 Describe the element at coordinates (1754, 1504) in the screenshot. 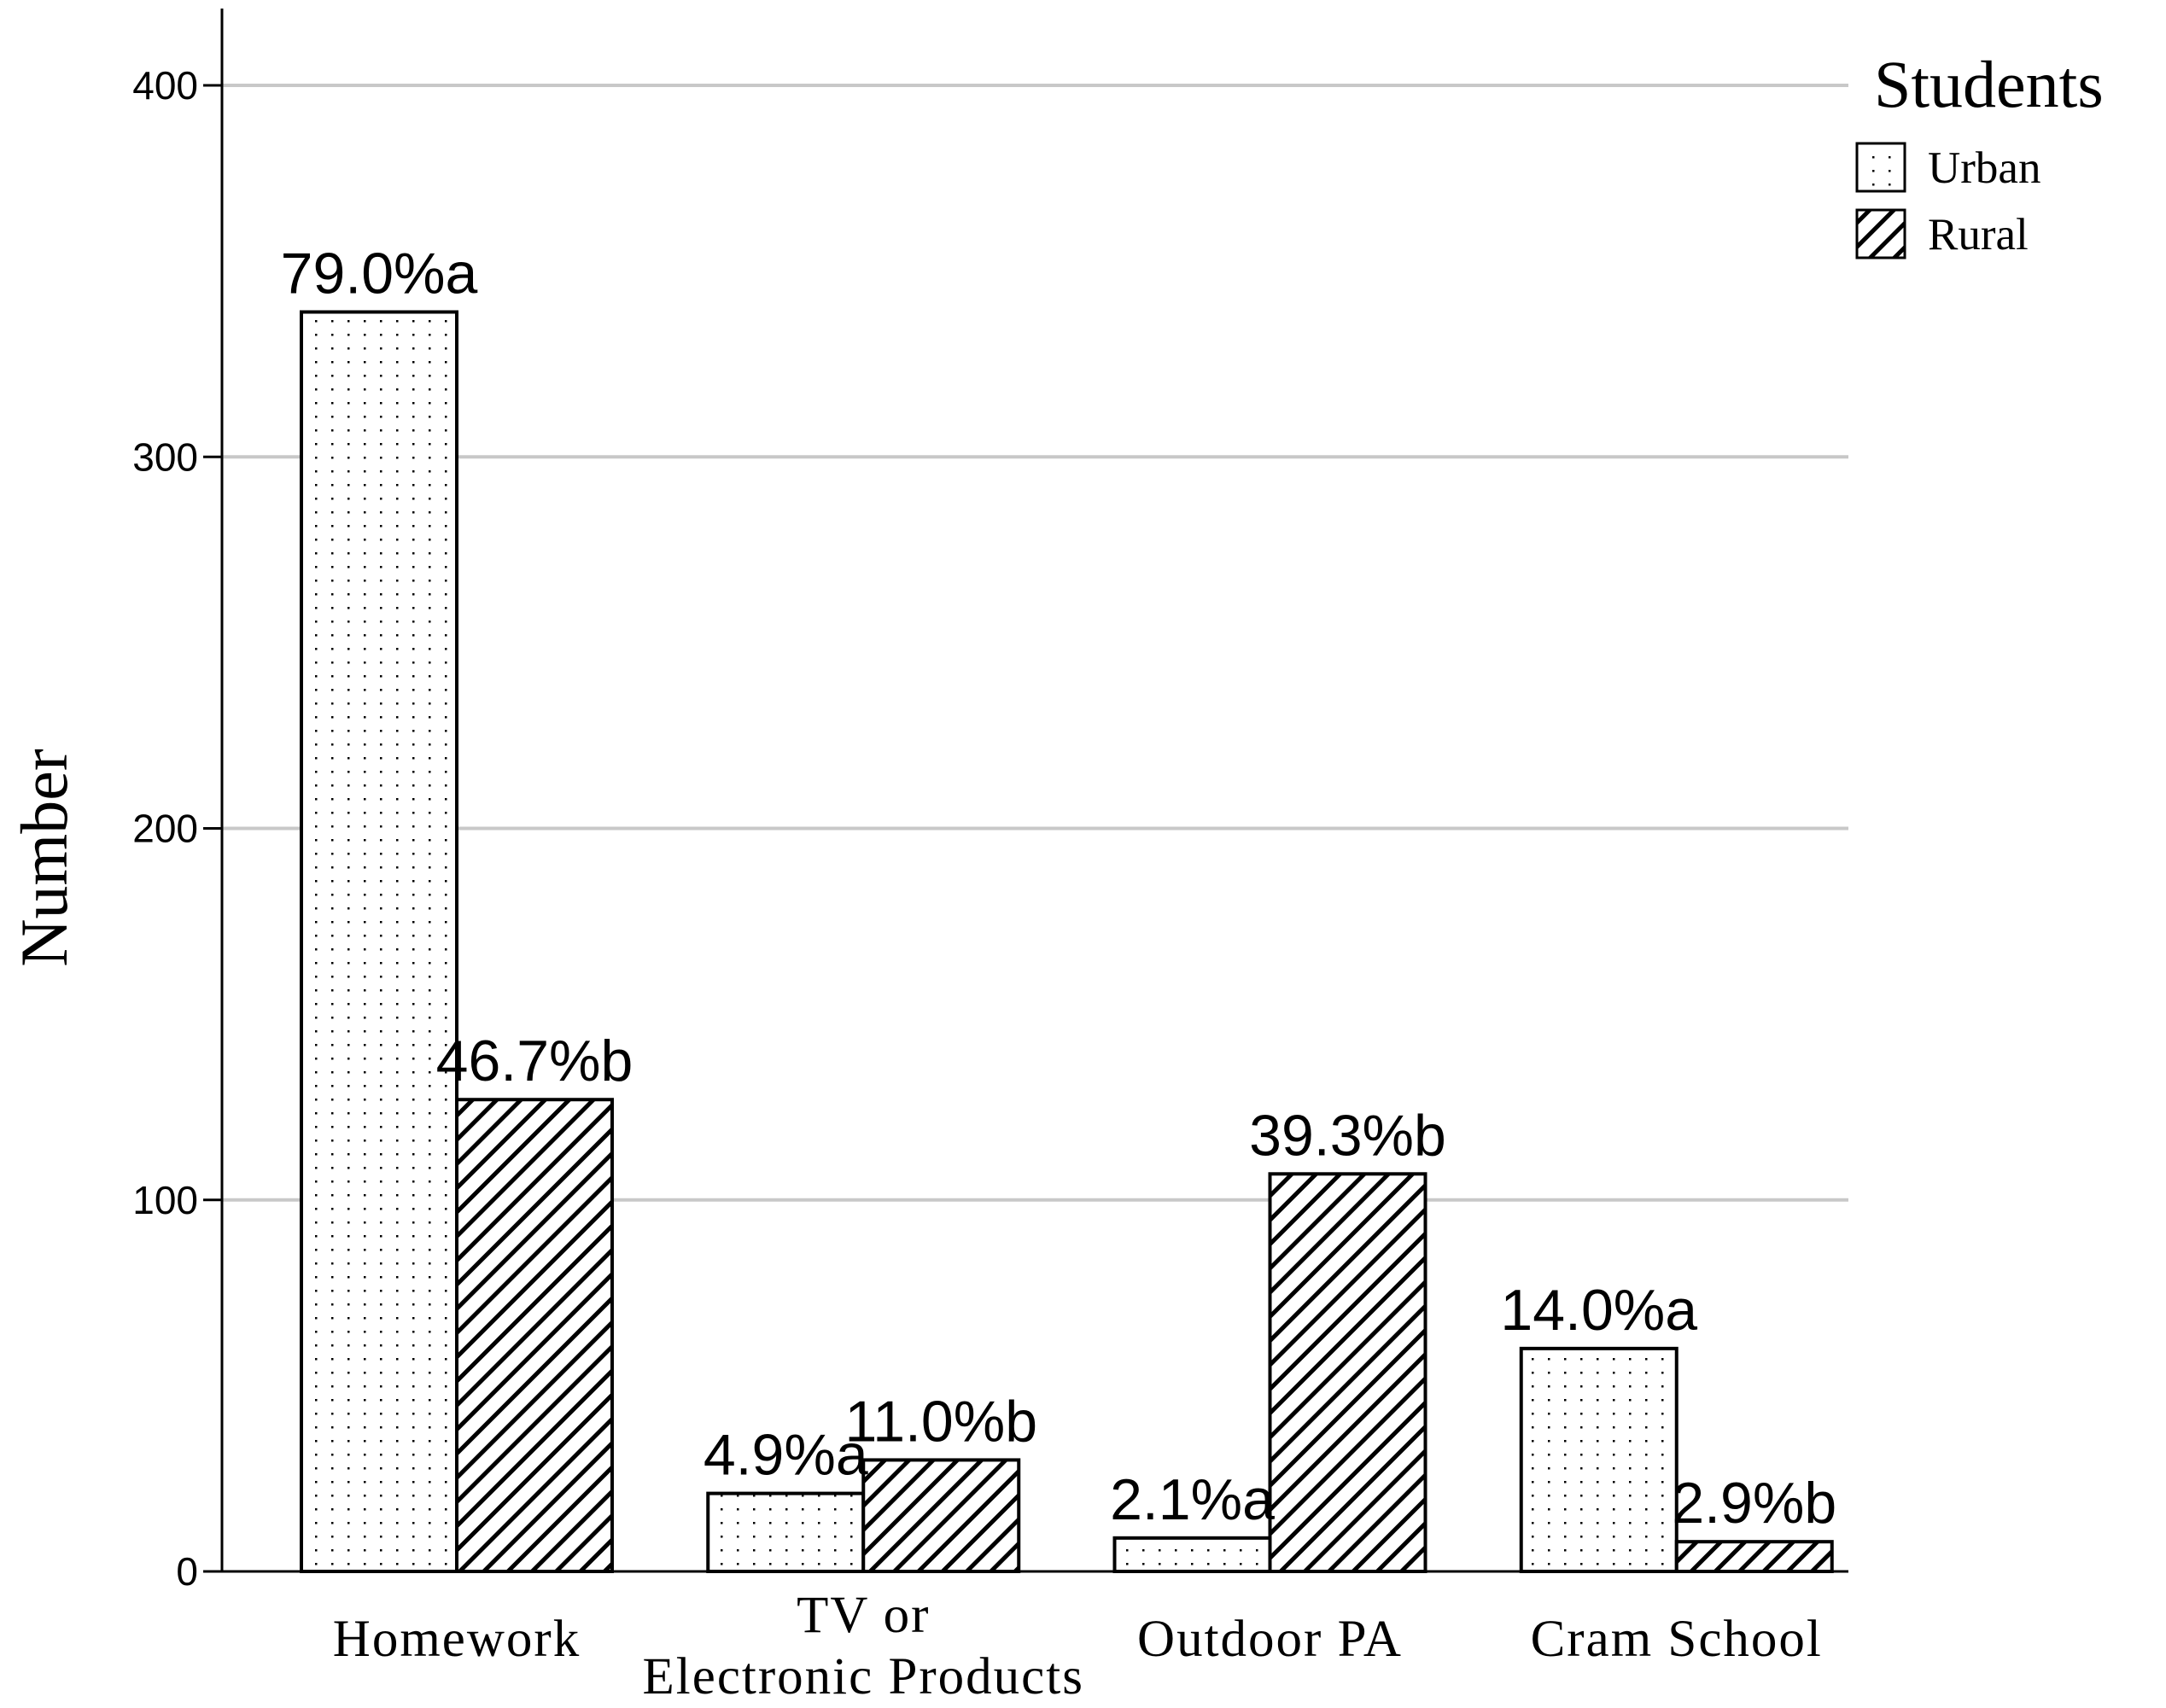

I see `data-label: 2.9%b` at that location.